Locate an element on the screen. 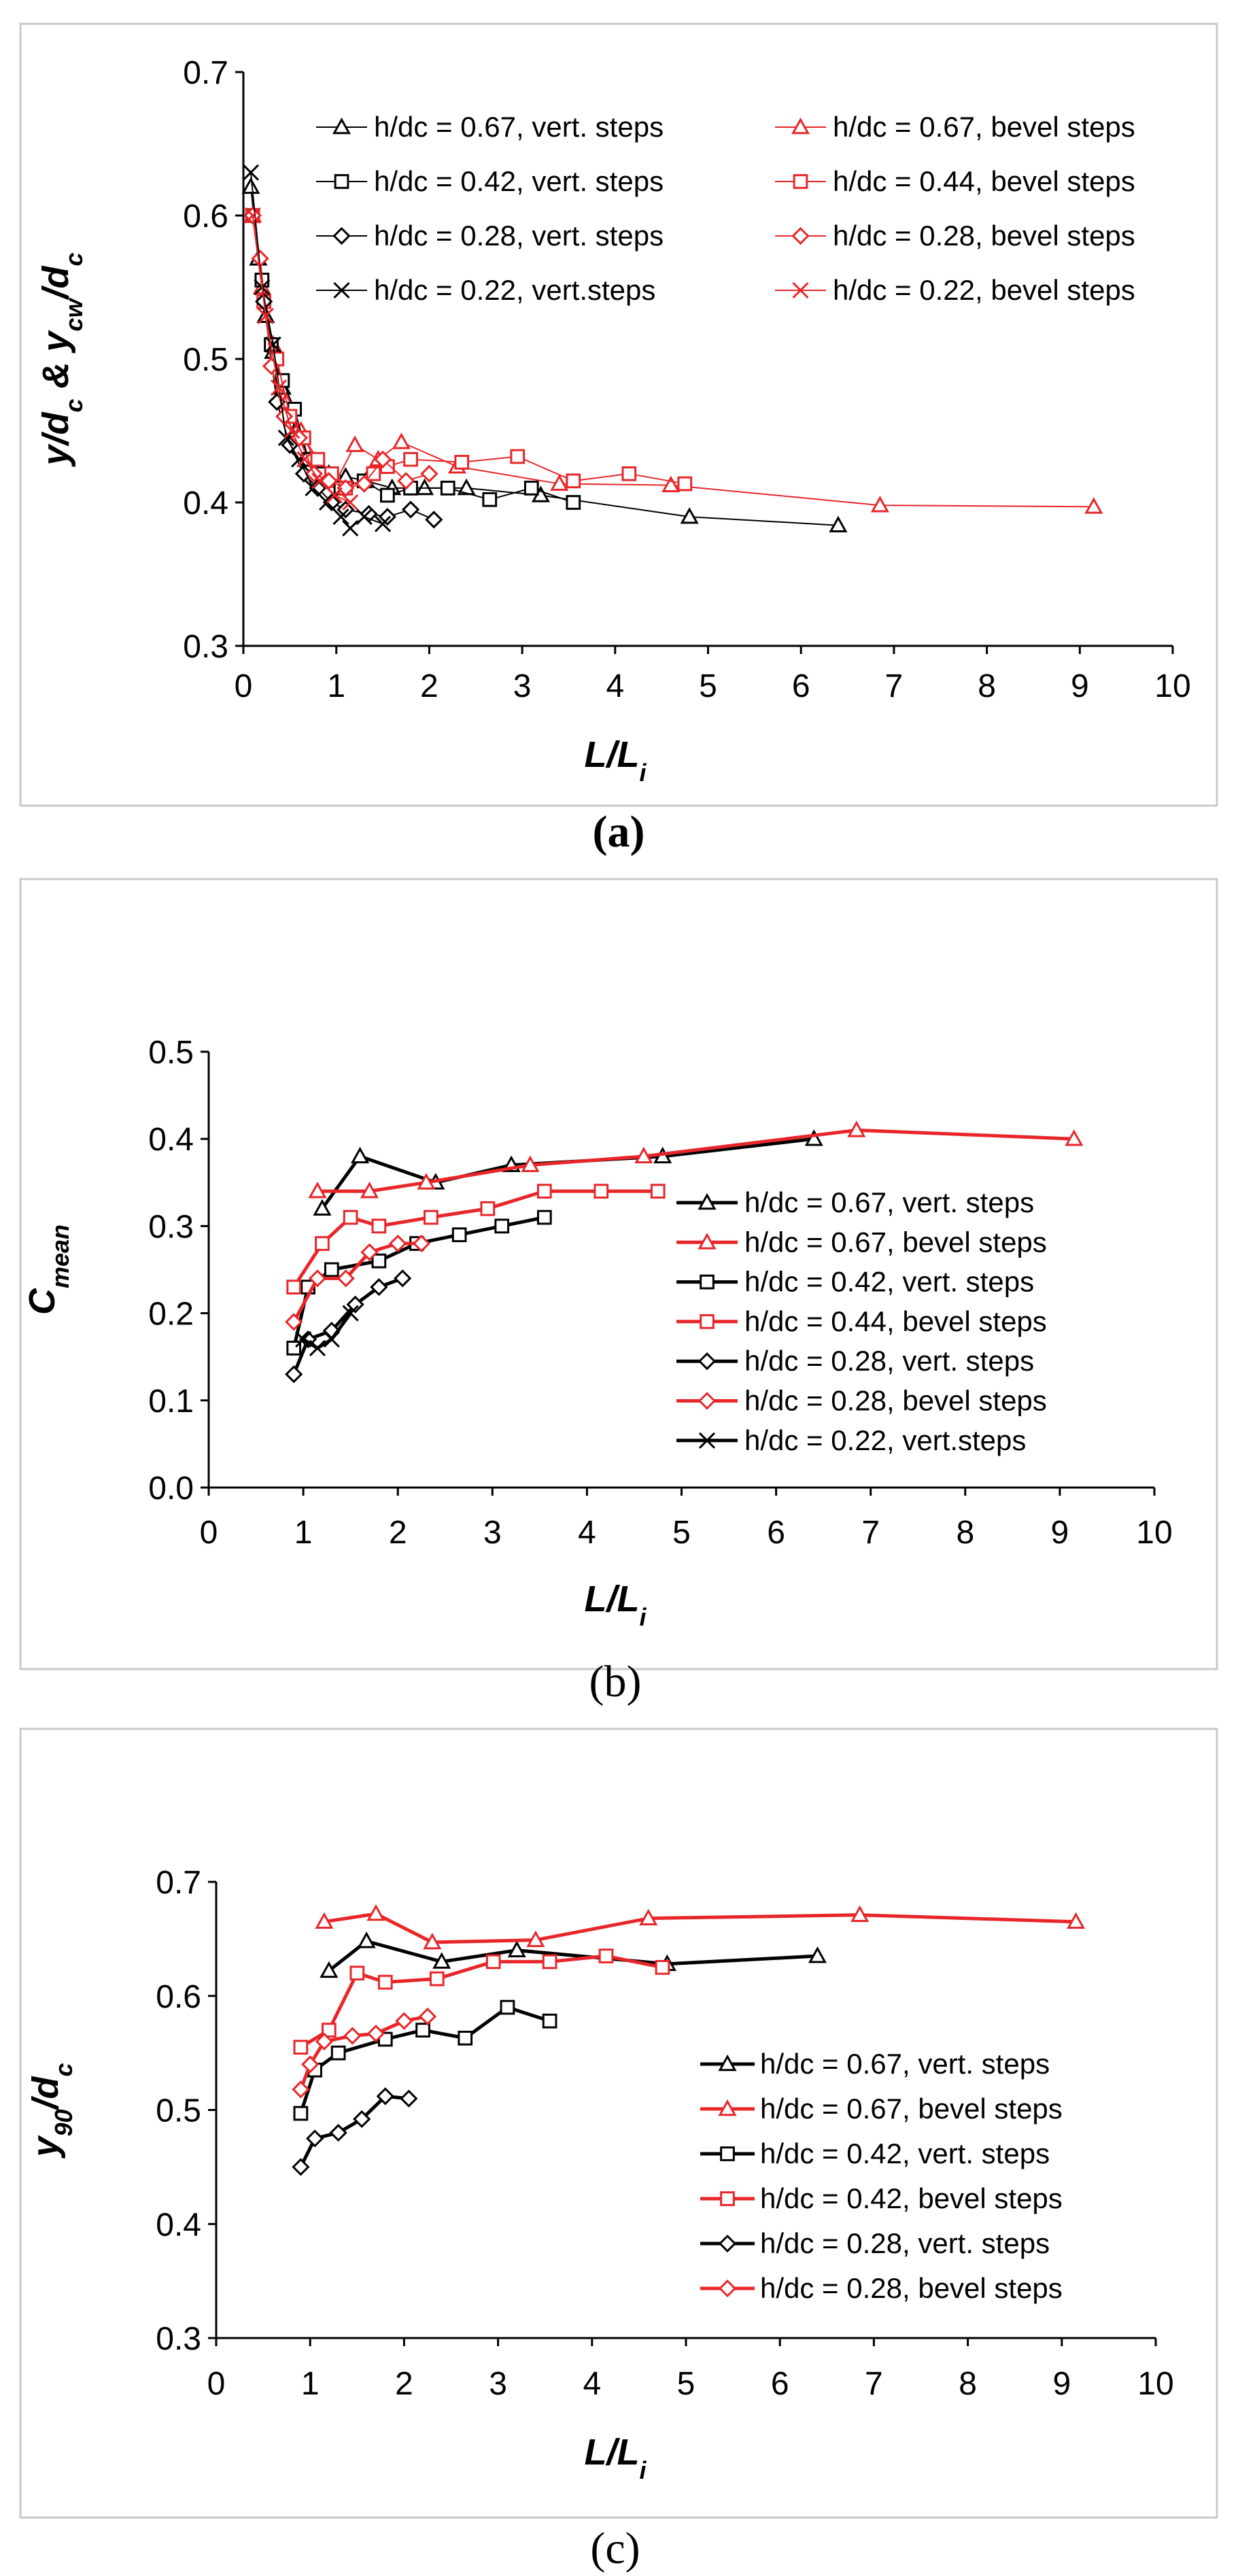 This screenshot has height=2576, width=1238. legend-label: h/dc = 0.42, vert. steps is located at coordinates (519, 181).